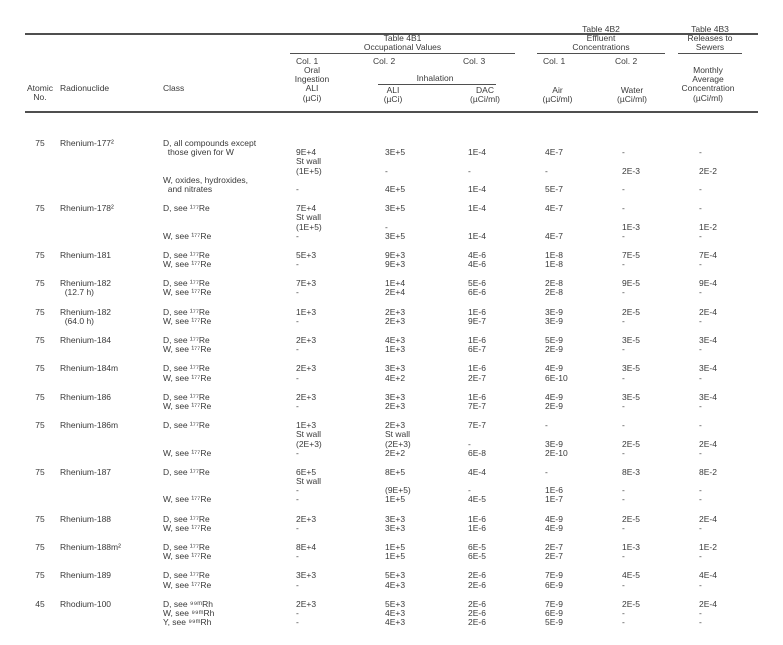 Image resolution: width=783 pixels, height=645 pixels. I want to click on cell-line: Rhenium-186m, so click(89, 425).